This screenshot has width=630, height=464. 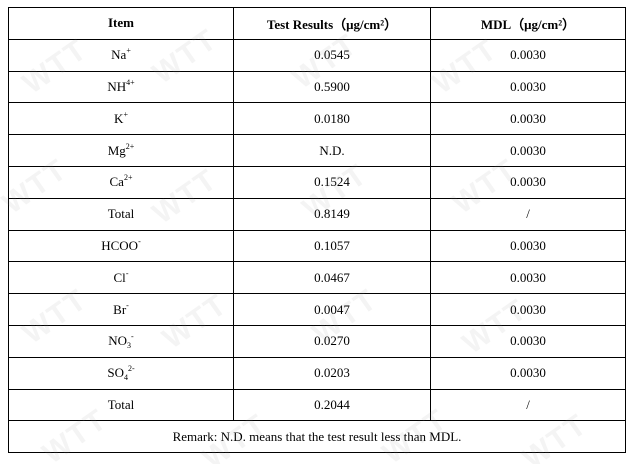 I want to click on item-cell: SO42-, so click(x=121, y=373).